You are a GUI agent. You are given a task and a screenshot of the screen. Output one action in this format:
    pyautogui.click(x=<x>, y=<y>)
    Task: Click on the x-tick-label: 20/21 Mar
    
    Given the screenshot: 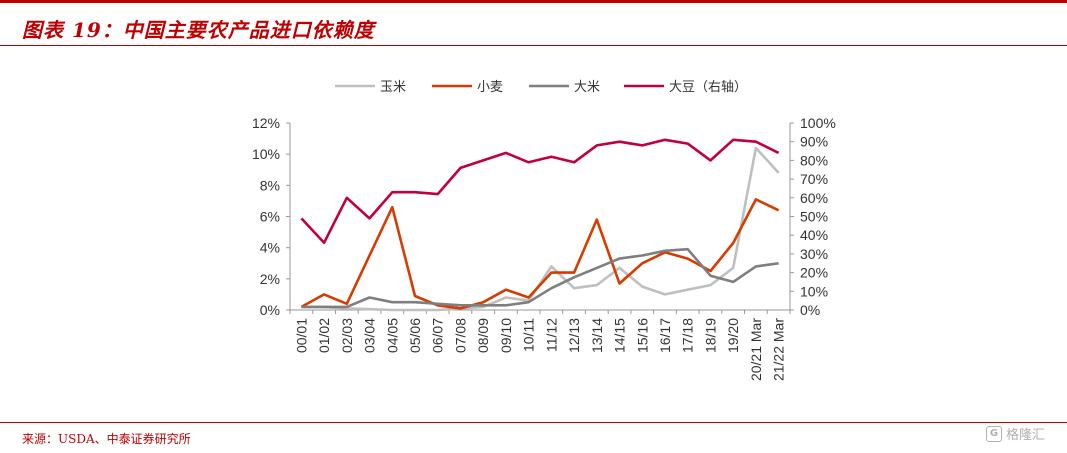 What is the action you would take?
    pyautogui.click(x=756, y=349)
    